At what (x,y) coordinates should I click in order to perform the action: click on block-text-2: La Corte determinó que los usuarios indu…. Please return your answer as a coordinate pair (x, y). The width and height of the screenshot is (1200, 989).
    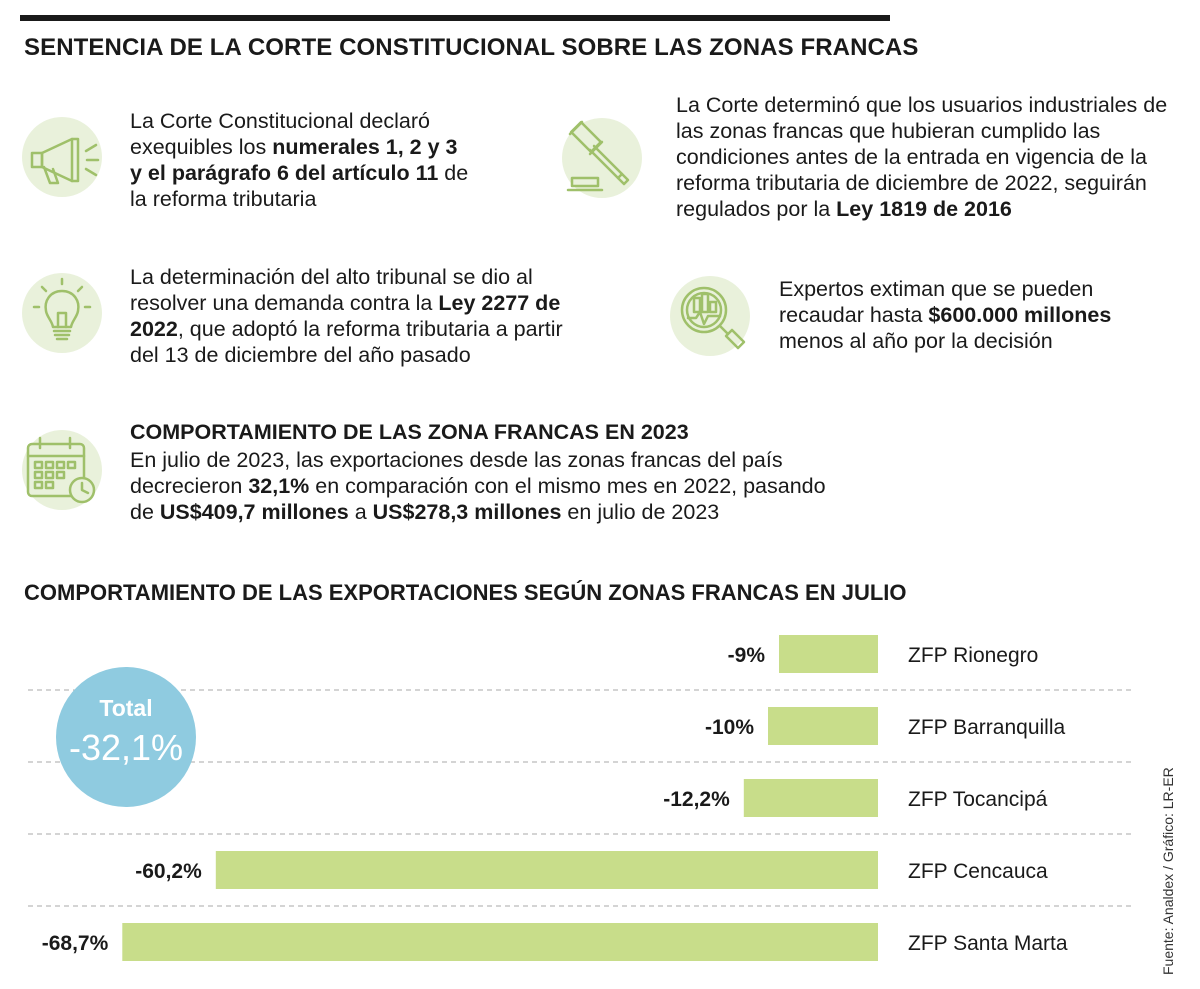
    Looking at the image, I should click on (922, 157).